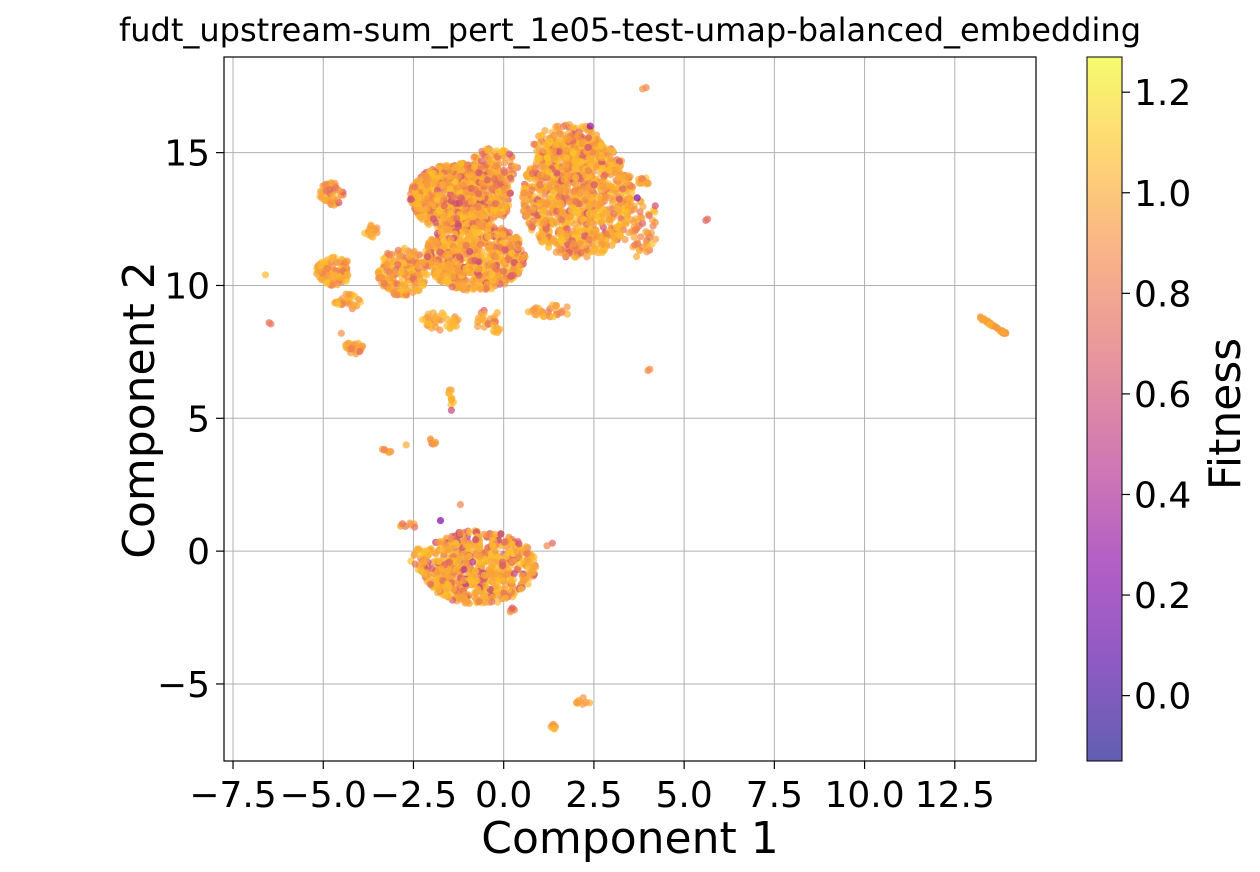 The width and height of the screenshot is (1260, 872). I want to click on y-tick-label: 5, so click(198, 419).